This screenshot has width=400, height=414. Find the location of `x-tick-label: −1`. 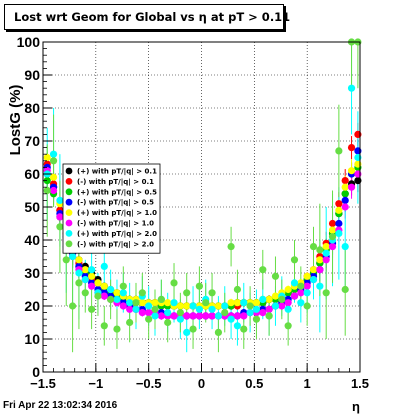

x-tick-label: −1 is located at coordinates (95, 383).